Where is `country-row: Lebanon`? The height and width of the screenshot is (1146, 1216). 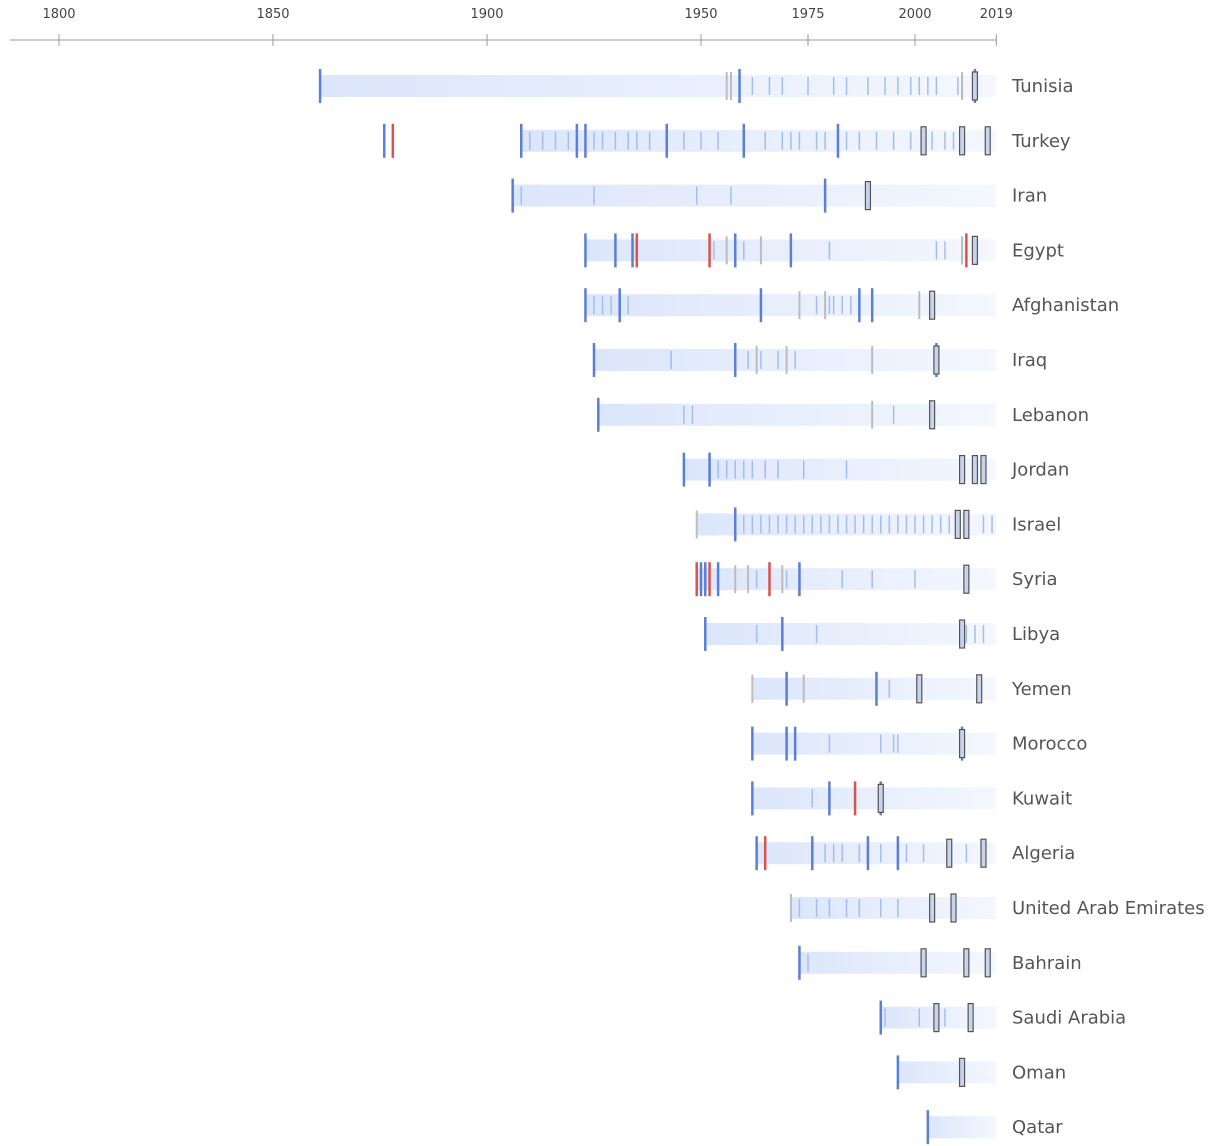
country-row: Lebanon is located at coordinates (843, 414).